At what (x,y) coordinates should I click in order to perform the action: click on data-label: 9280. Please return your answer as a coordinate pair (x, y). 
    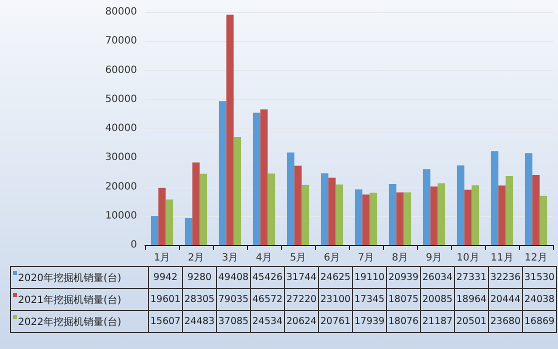
    Looking at the image, I should click on (199, 277).